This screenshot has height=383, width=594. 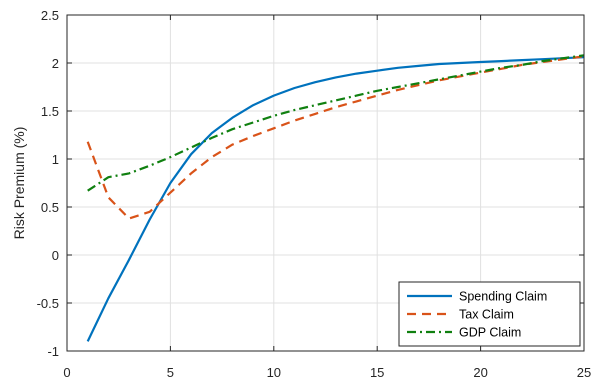 What do you see at coordinates (55, 159) in the screenshot?
I see `y-tick-label: 1` at bounding box center [55, 159].